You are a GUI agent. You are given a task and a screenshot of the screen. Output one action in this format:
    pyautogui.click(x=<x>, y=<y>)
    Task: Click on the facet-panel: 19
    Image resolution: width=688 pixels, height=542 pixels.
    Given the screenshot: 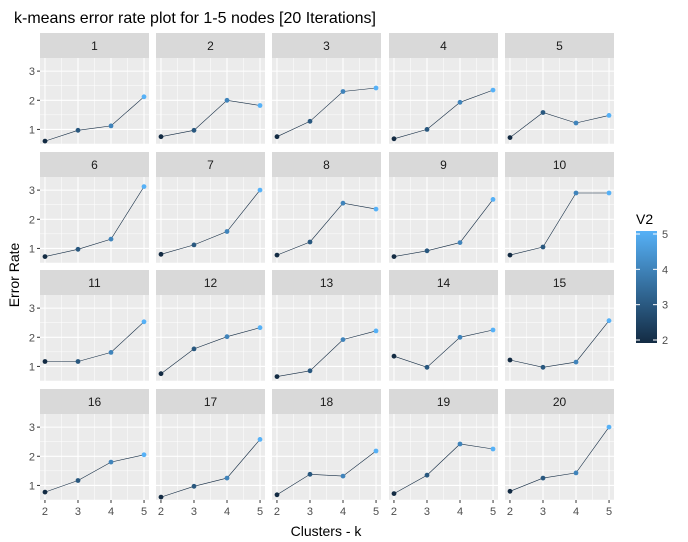 What is the action you would take?
    pyautogui.click(x=443, y=445)
    